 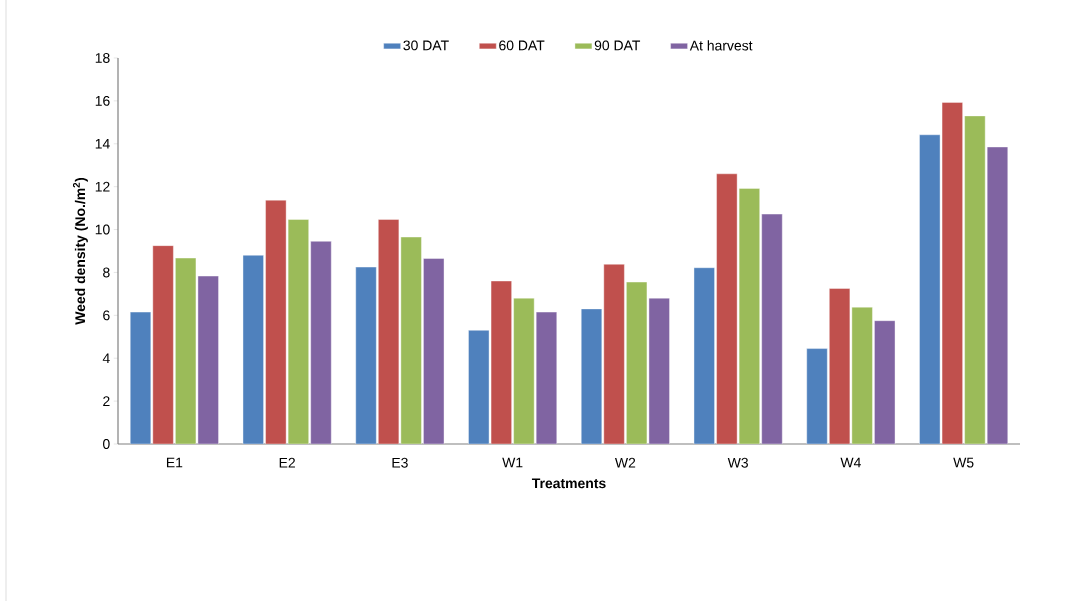 What do you see at coordinates (568, 483) in the screenshot?
I see `x-axis-title: Treatments` at bounding box center [568, 483].